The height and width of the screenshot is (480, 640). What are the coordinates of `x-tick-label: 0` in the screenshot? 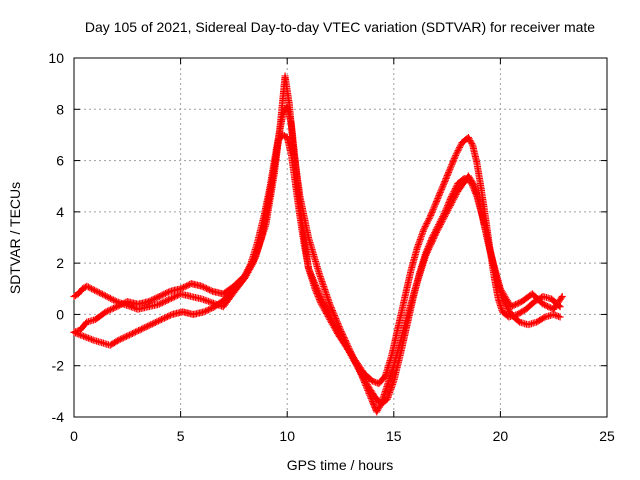 It's located at (74, 436).